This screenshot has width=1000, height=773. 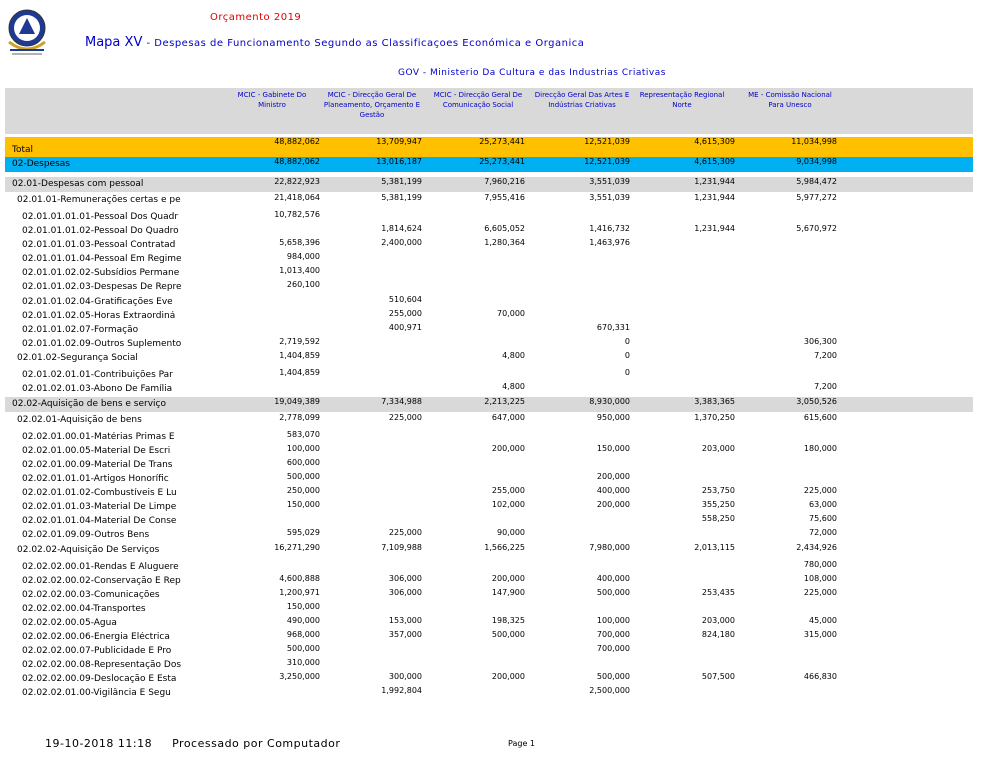 What do you see at coordinates (405, 299) in the screenshot?
I see `row-value: 510,604` at bounding box center [405, 299].